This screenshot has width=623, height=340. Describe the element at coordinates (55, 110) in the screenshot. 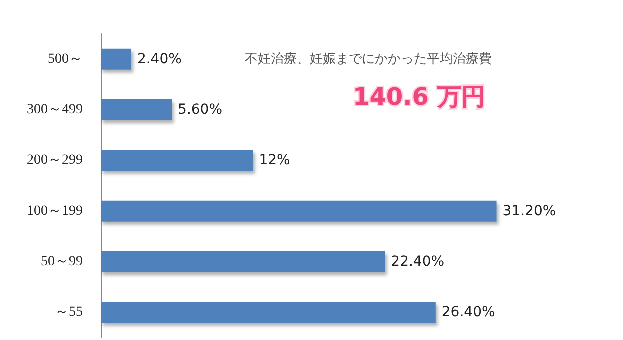

I see `y-tick-label: 300～499` at that location.